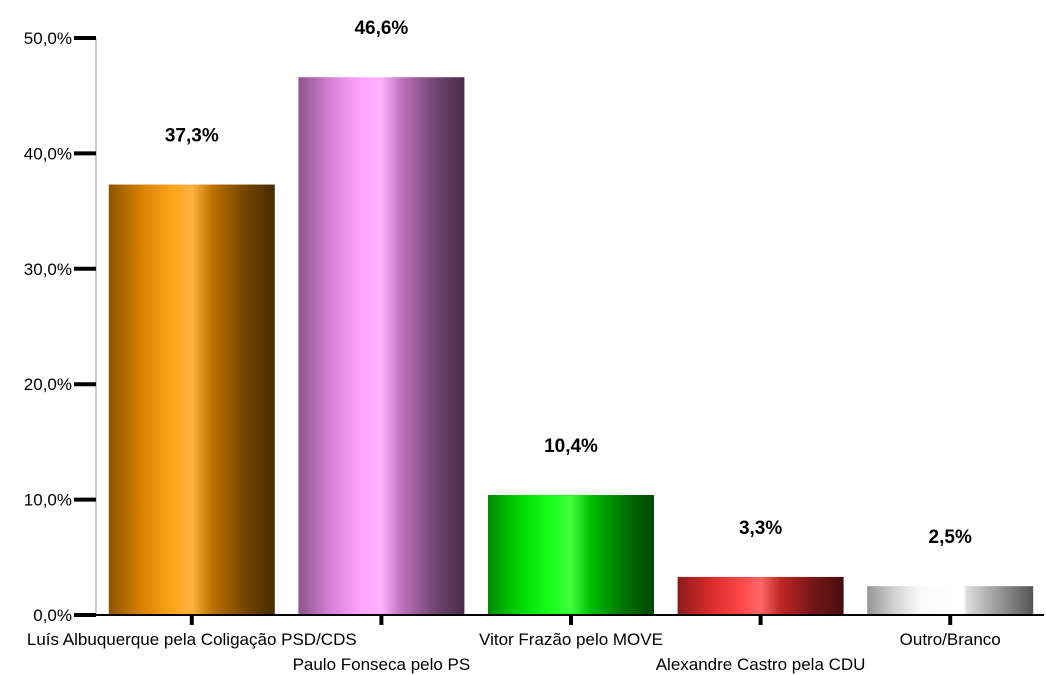 This screenshot has width=1046, height=675. Describe the element at coordinates (381, 28) in the screenshot. I see `value-label-2: 46,6%` at that location.